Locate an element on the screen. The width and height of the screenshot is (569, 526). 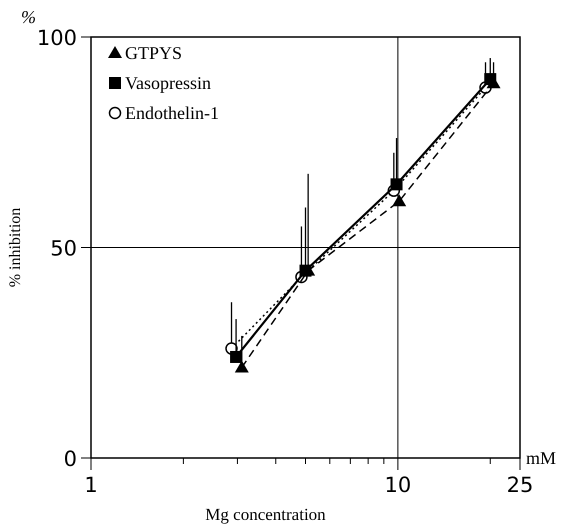
x-axis-title: Mg concentration is located at coordinates (265, 514).